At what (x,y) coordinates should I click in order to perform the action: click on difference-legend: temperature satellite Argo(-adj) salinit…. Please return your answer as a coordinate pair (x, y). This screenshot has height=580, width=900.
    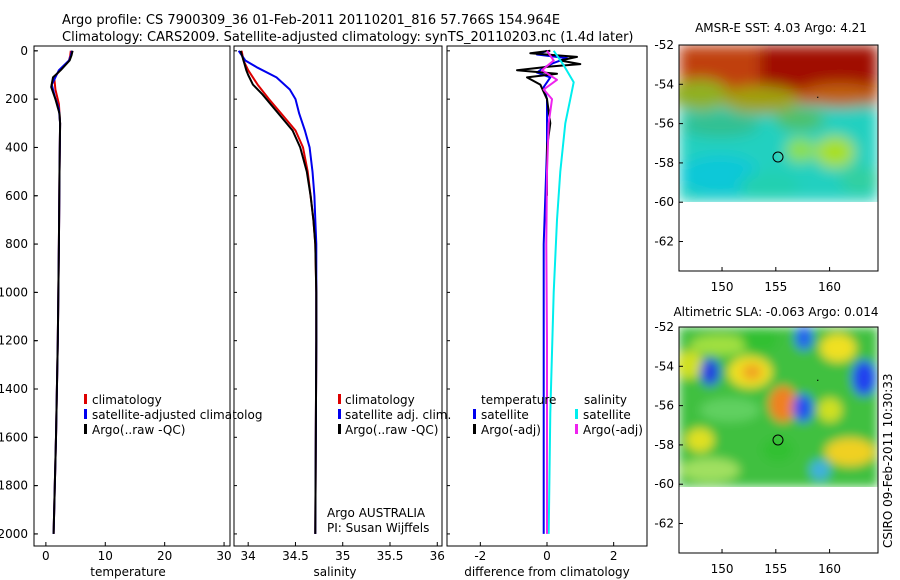
    Looking at the image, I should click on (558, 415).